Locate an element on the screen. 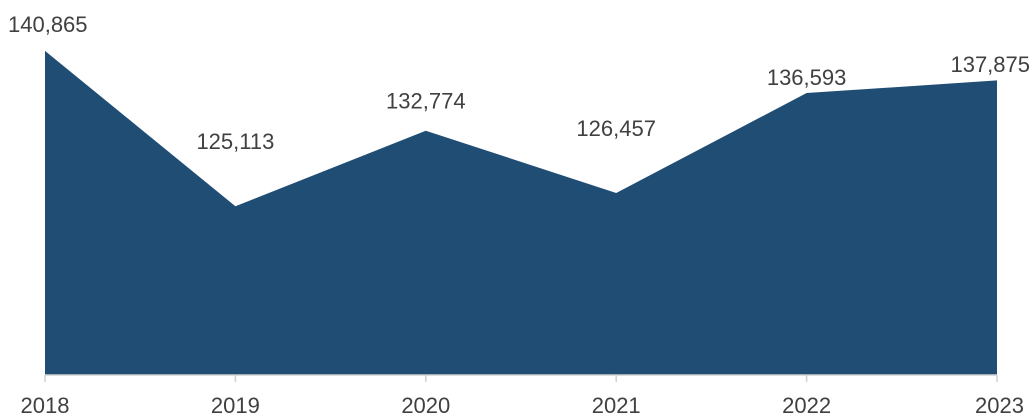 The height and width of the screenshot is (417, 1034). x-axis-tick-labels: 2018 2019 2020 2021 2022 2023 is located at coordinates (522, 405).